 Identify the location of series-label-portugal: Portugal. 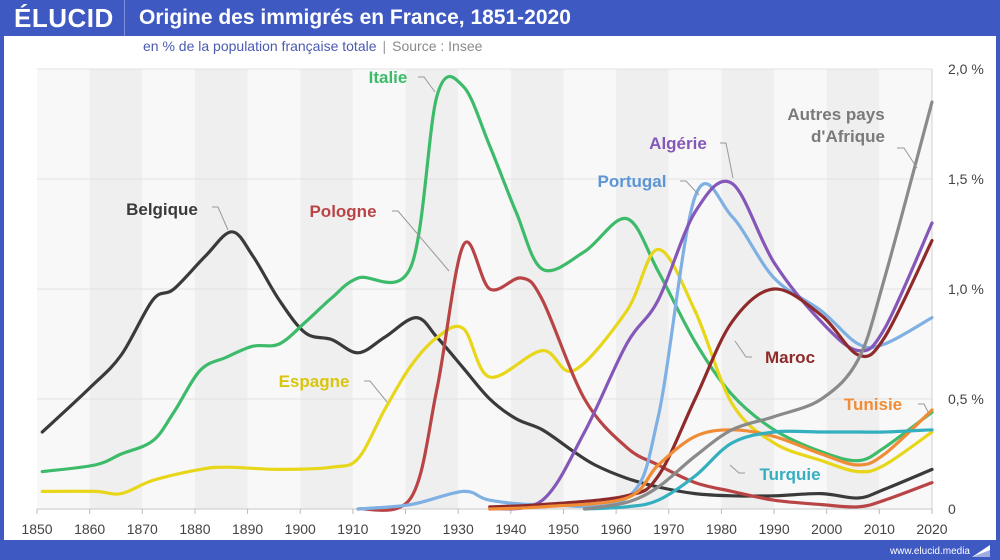
(632, 181).